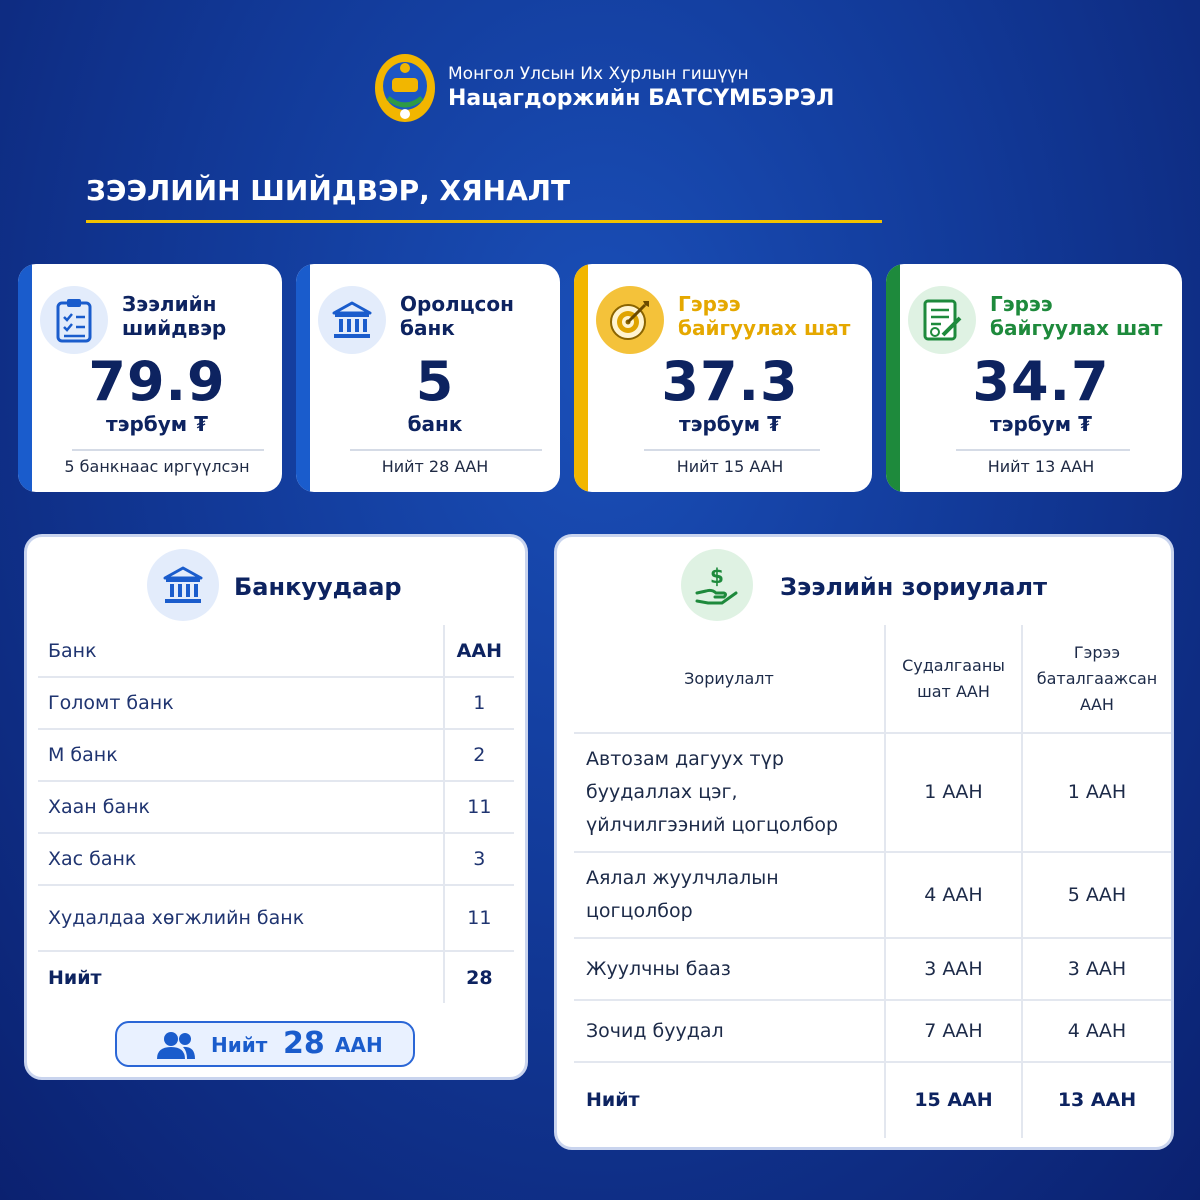  I want to click on table-total-row: Нийт 28, so click(276, 977).